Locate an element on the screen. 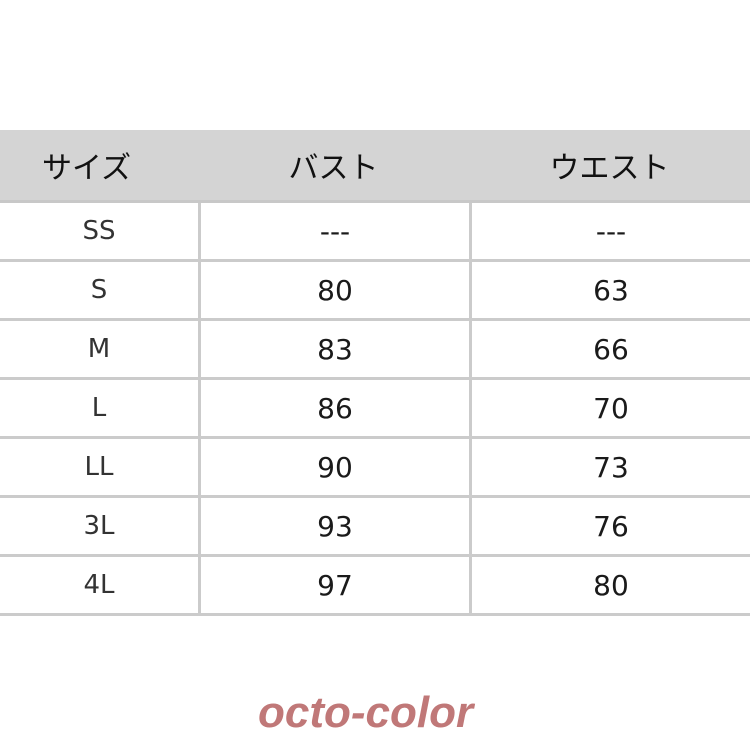 The width and height of the screenshot is (750, 750). cell-waist: --- is located at coordinates (609, 231).